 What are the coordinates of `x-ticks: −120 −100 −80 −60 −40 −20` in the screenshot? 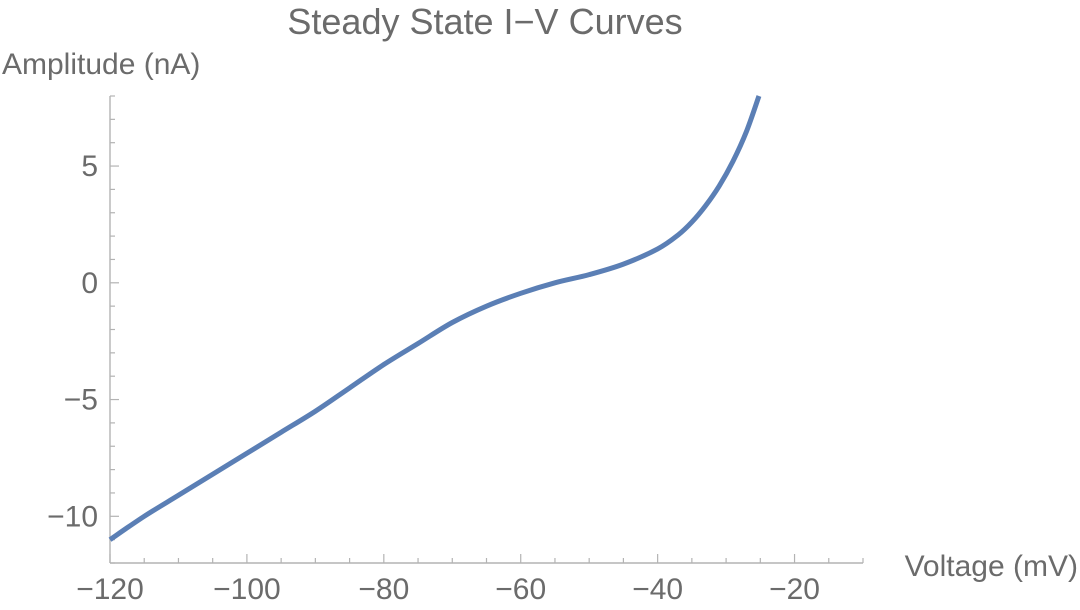 It's located at (470, 580).